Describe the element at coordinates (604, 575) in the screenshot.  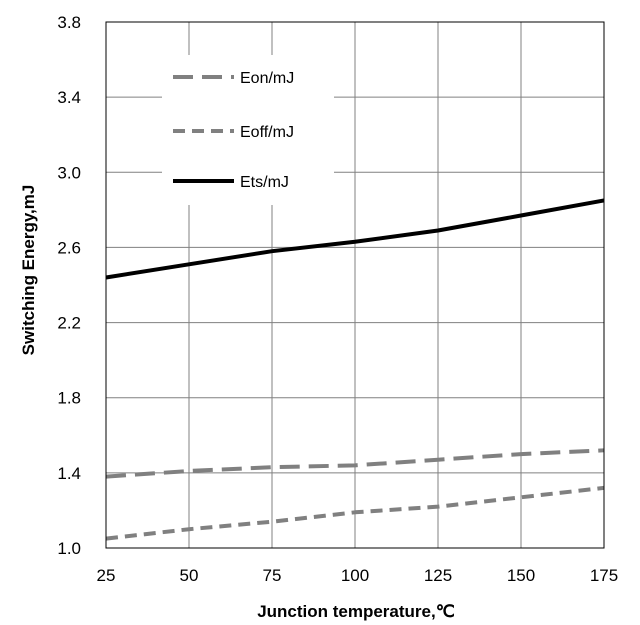
I see `x-tick-label: 175` at that location.